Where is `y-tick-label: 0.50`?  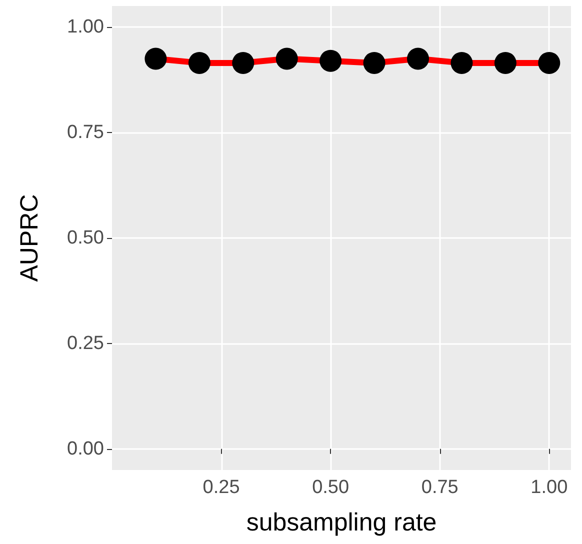
y-tick-label: 0.50 is located at coordinates (85, 238).